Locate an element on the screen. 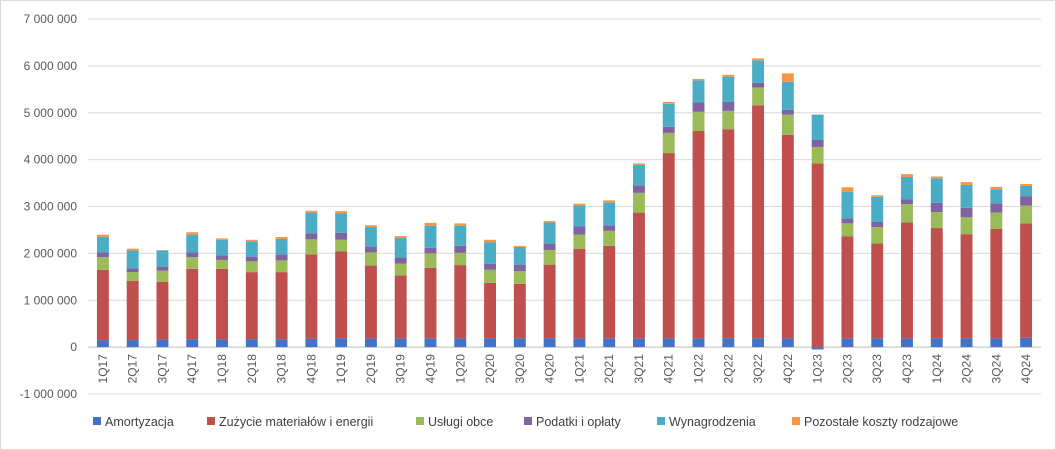 This screenshot has height=450, width=1056. x-tick-label: 4Q24 is located at coordinates (1026, 369).